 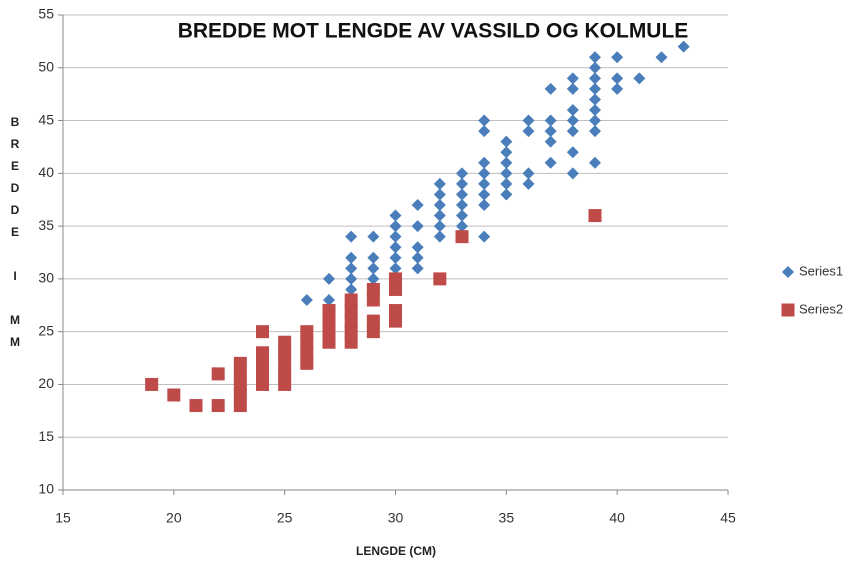 I want to click on x-tick-label: 30, so click(x=396, y=518).